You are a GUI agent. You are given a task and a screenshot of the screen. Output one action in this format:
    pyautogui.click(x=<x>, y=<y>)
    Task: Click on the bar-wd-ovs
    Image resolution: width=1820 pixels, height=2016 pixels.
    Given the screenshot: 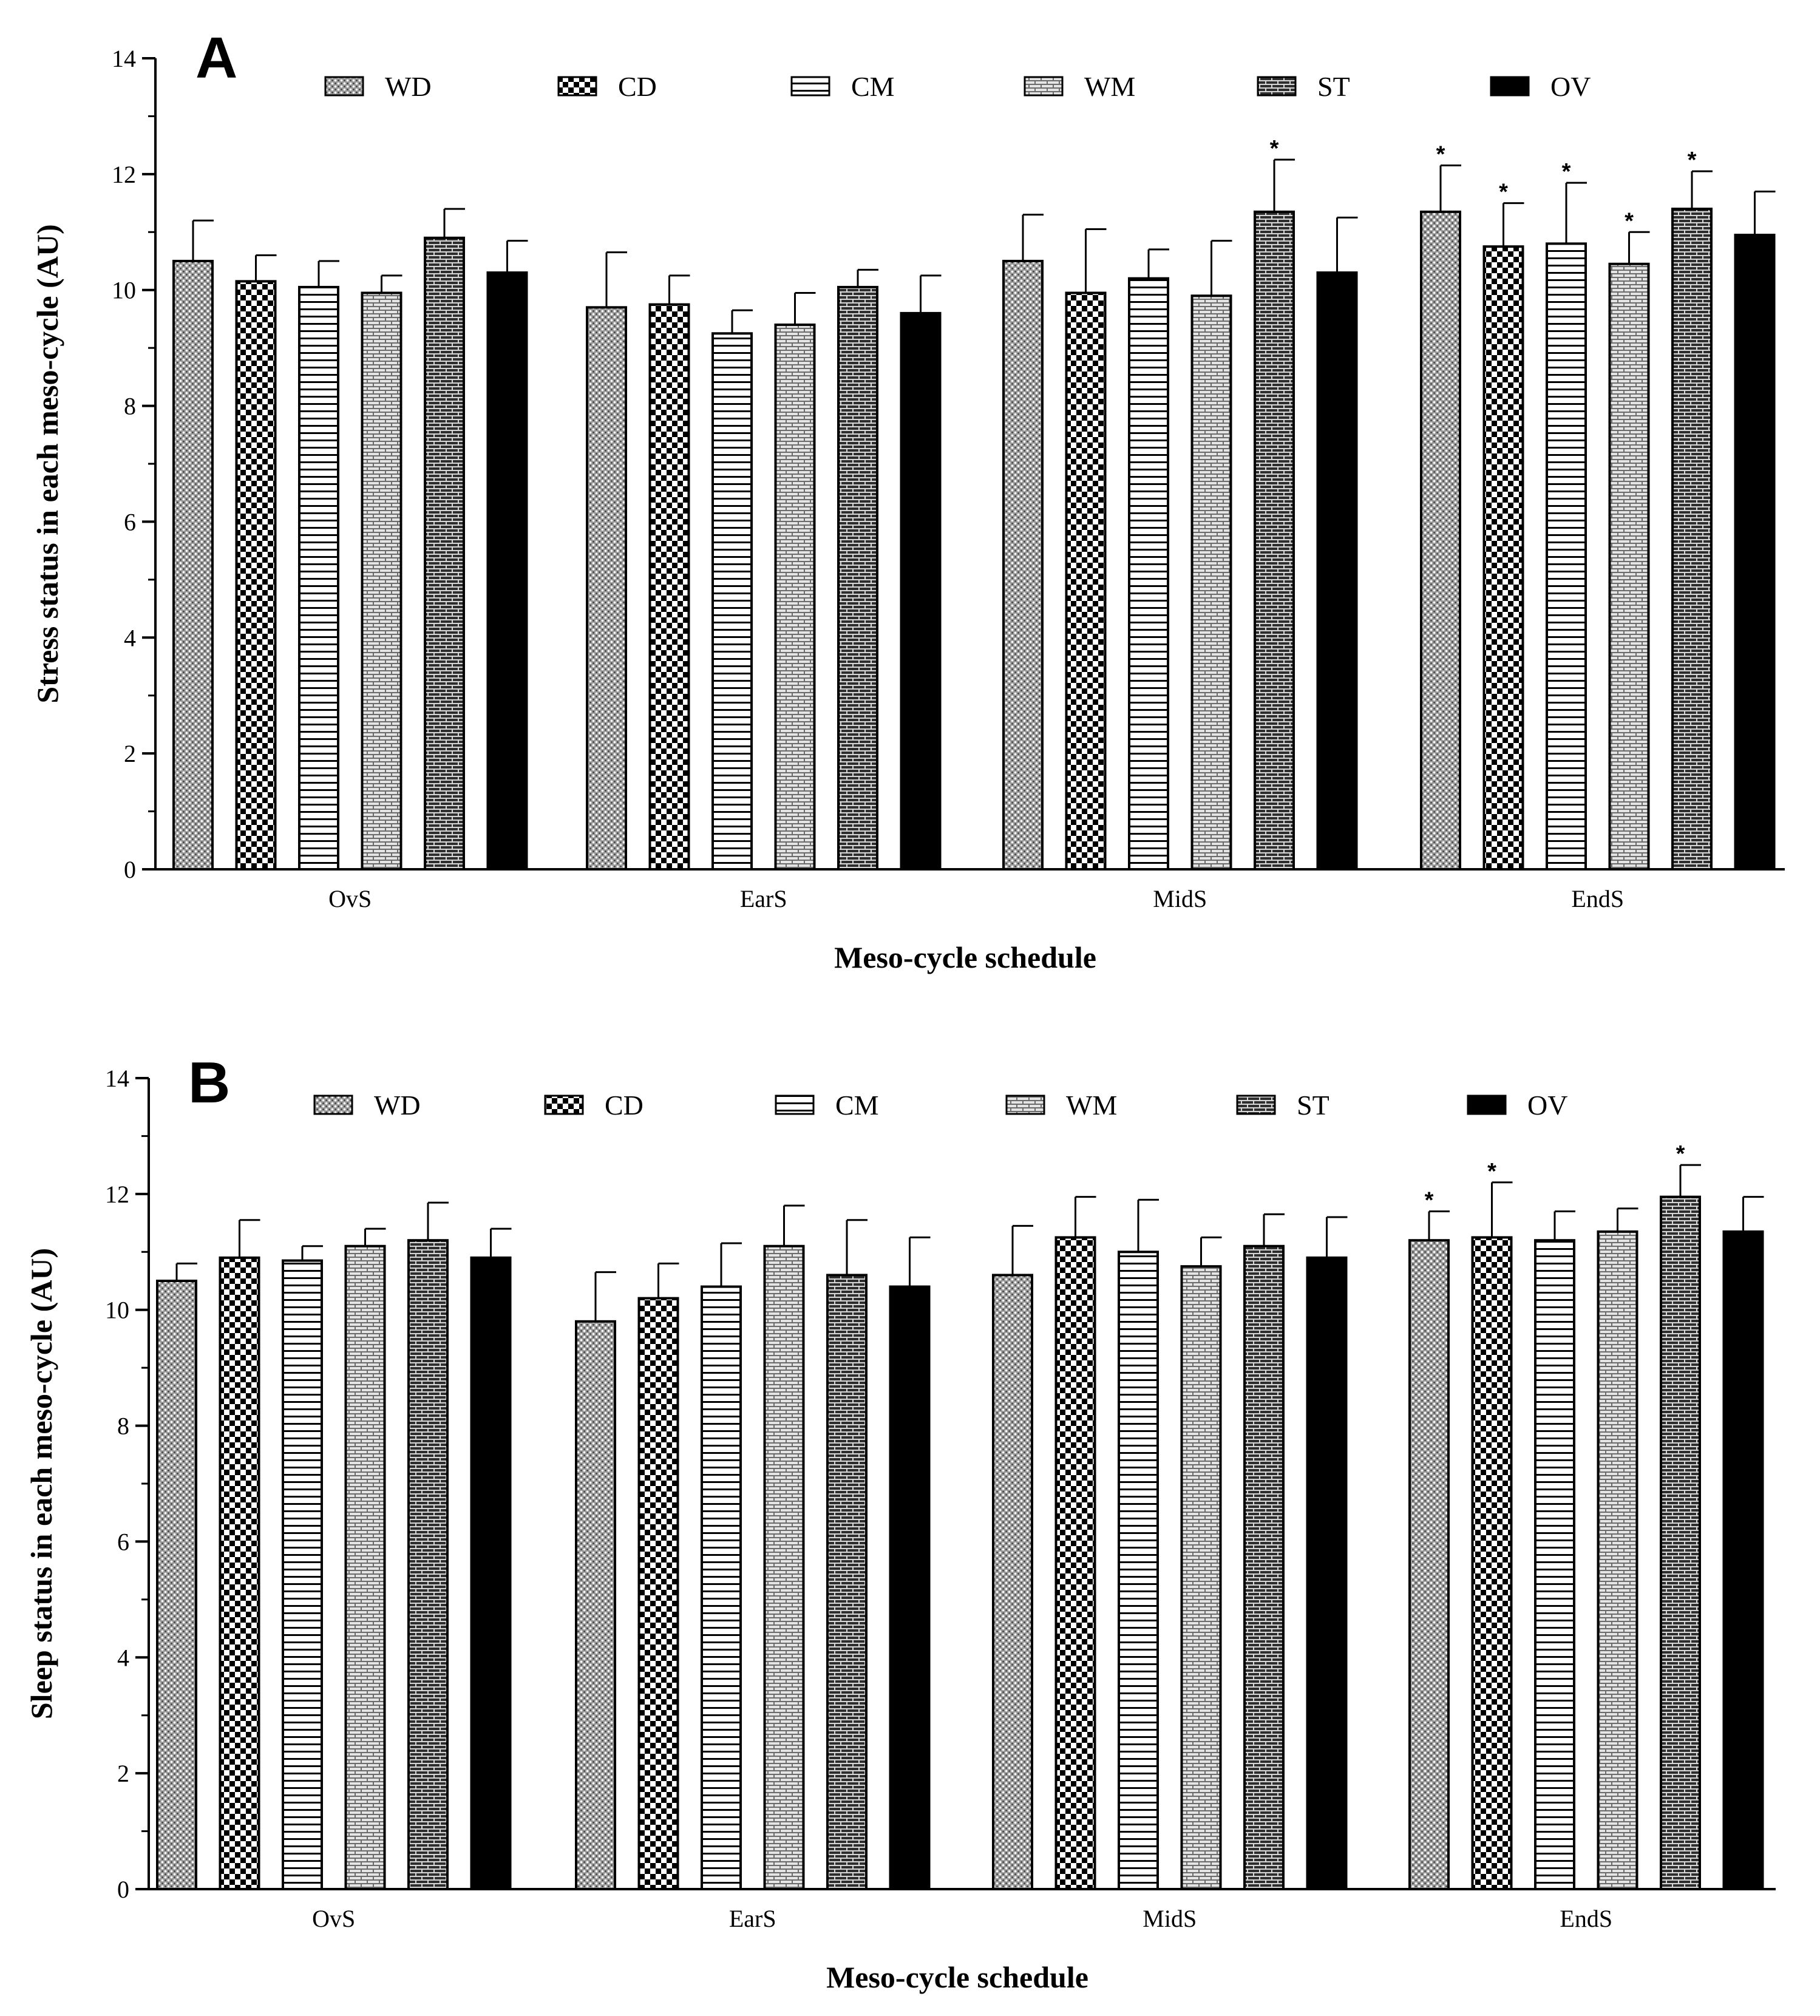 What is the action you would take?
    pyautogui.click(x=193, y=565)
    